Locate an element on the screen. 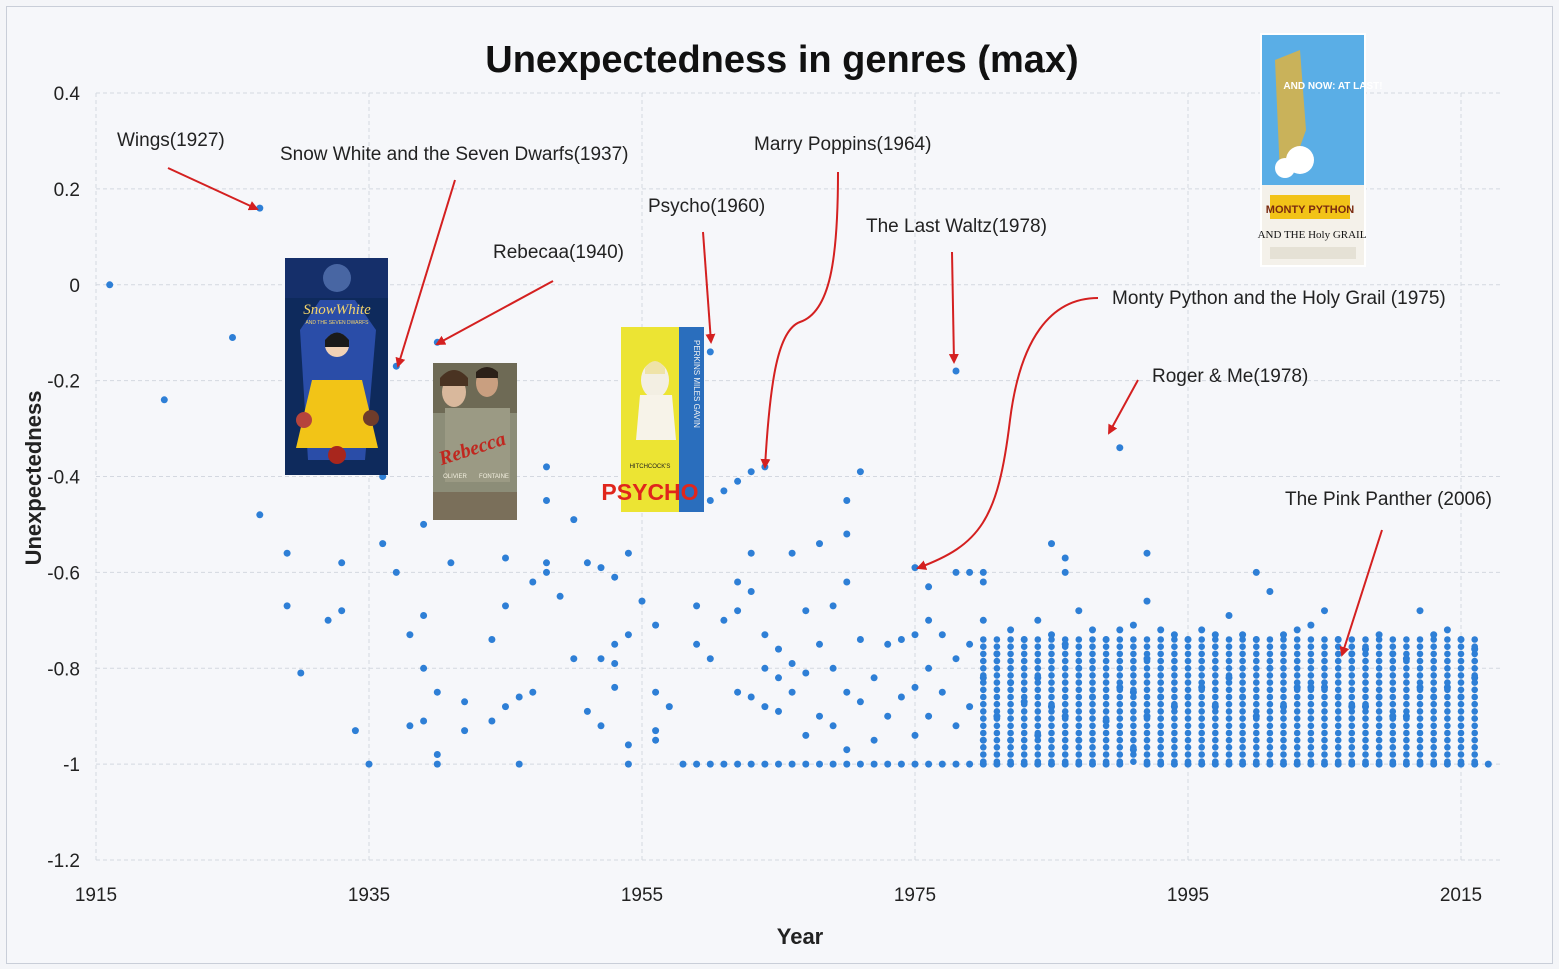  annotation-arrow-snow-white is located at coordinates (425, 273).